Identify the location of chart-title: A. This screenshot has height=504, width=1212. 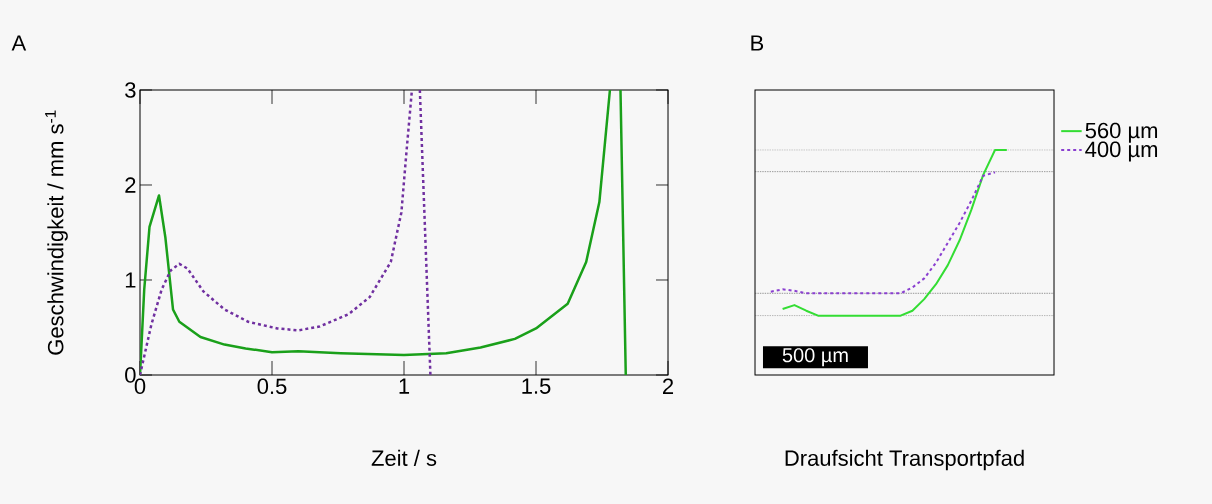
(19, 43).